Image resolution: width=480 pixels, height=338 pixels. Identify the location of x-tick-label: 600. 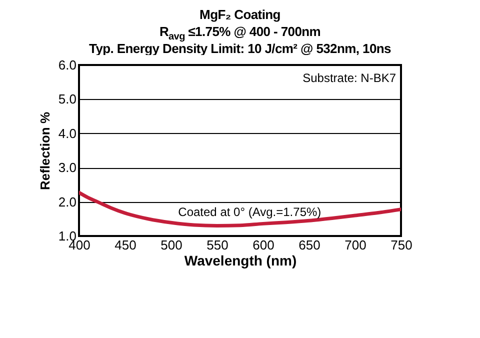
(263, 245).